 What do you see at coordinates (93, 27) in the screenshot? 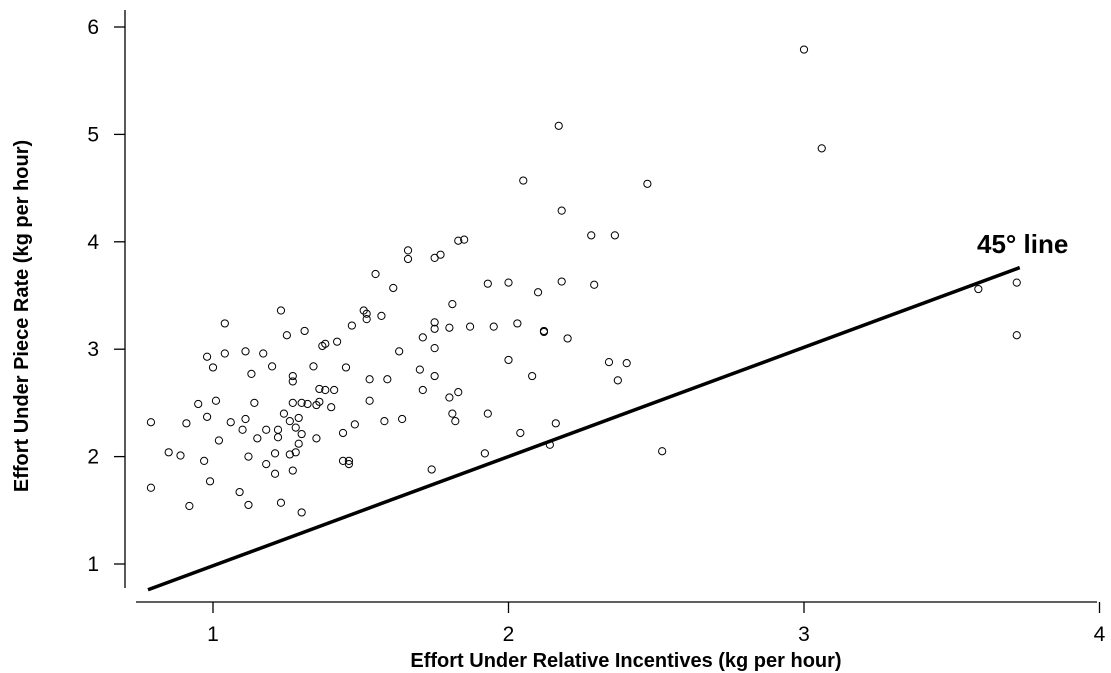
I see `y-tick-label: 6` at bounding box center [93, 27].